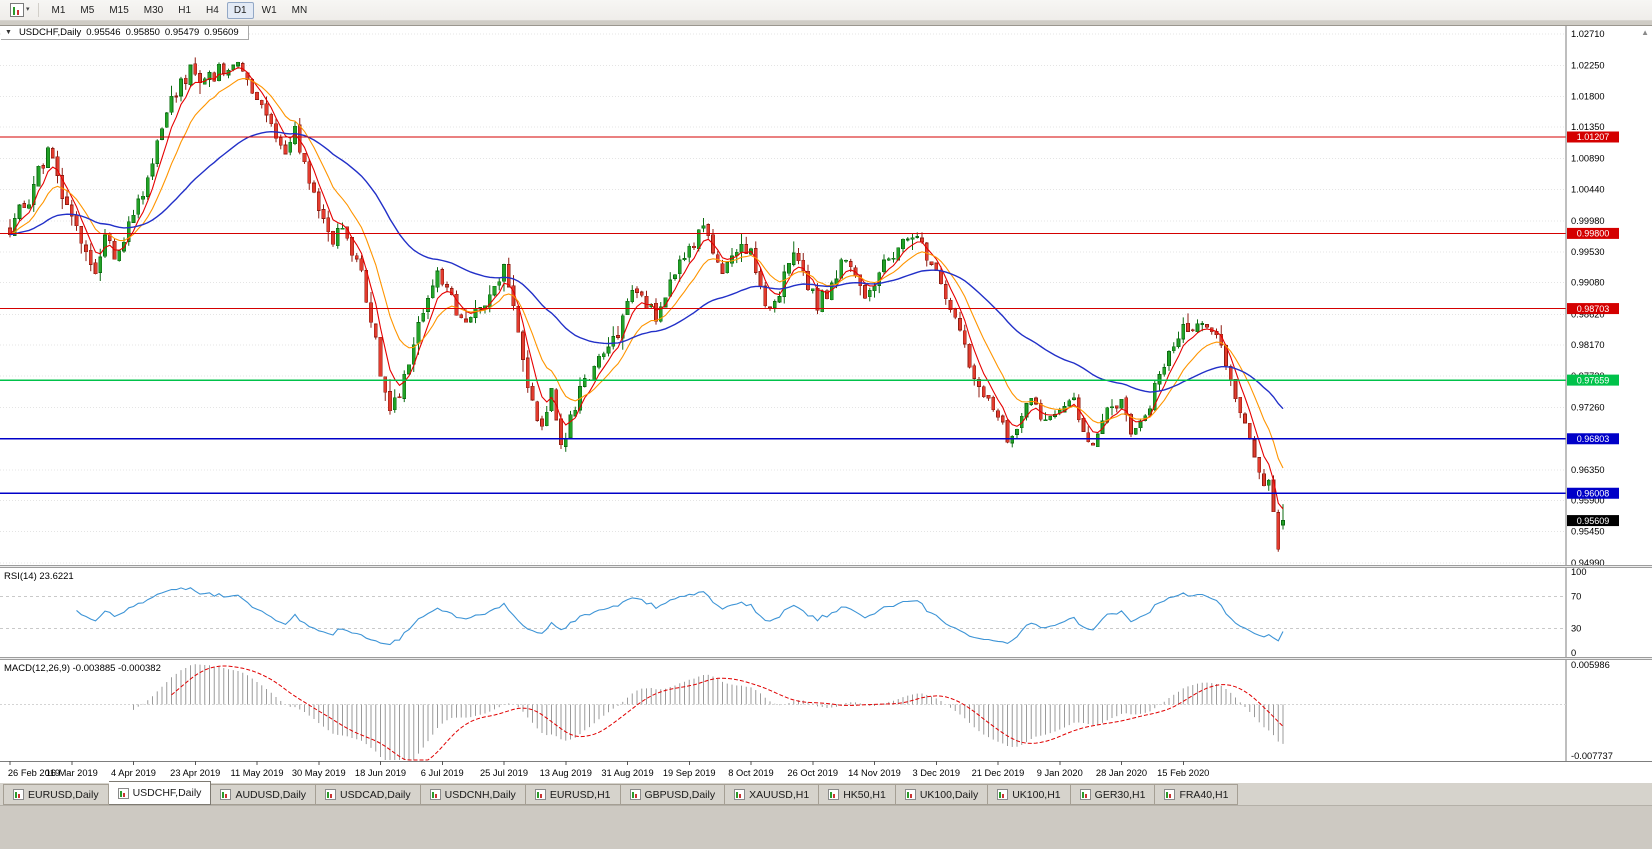 The width and height of the screenshot is (1652, 849). I want to click on chart-tab-label: FRA40,H1, so click(1204, 794).